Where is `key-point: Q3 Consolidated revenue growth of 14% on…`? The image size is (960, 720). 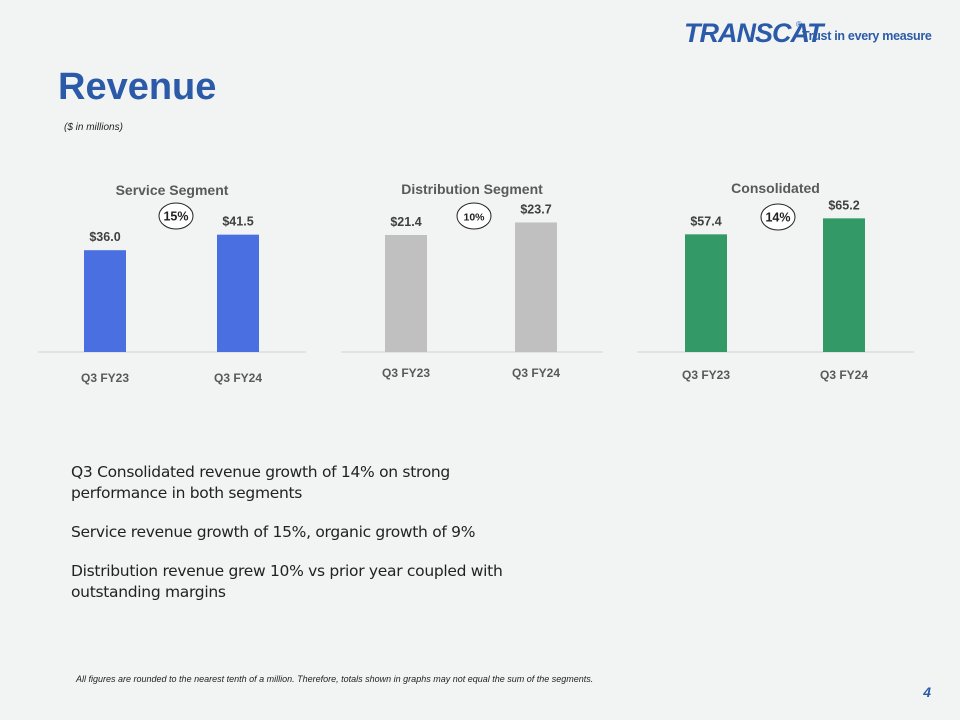 key-point: Q3 Consolidated revenue growth of 14% on… is located at coordinates (260, 482).